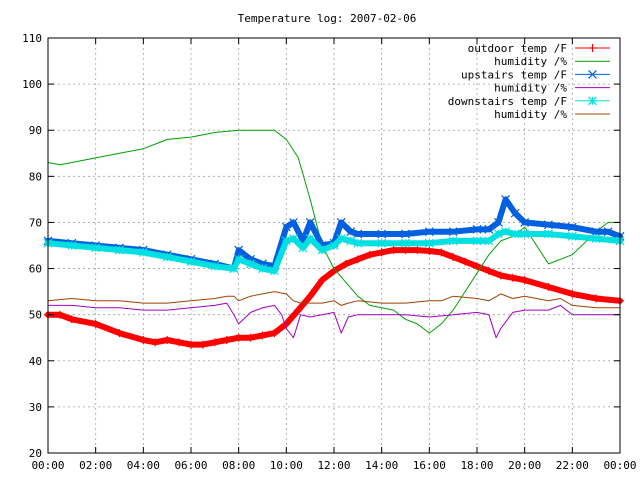  Describe the element at coordinates (35, 269) in the screenshot. I see `y-tick-label: 60` at that location.